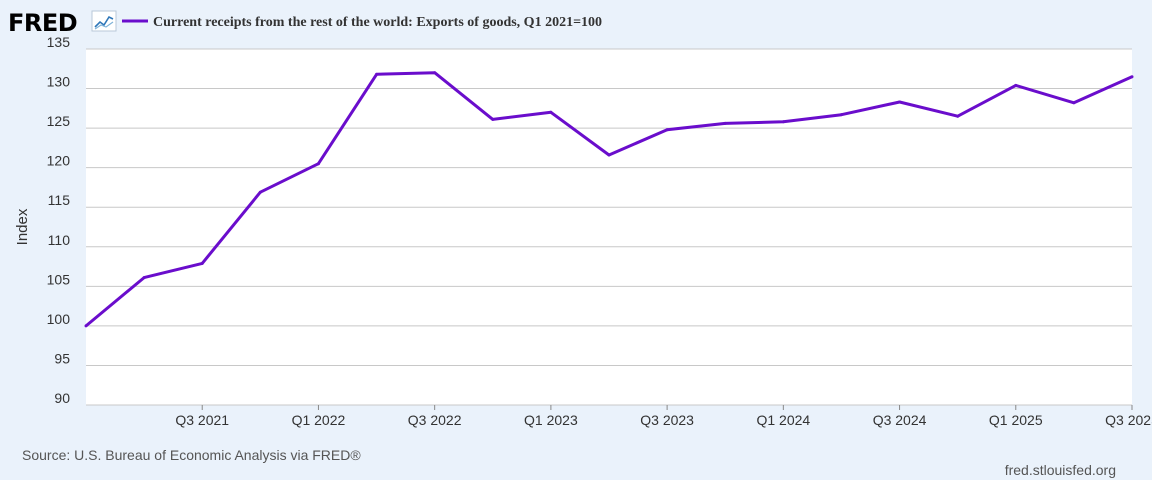 The image size is (1152, 480). Describe the element at coordinates (59, 319) in the screenshot. I see `y-tick-label: 100` at that location.